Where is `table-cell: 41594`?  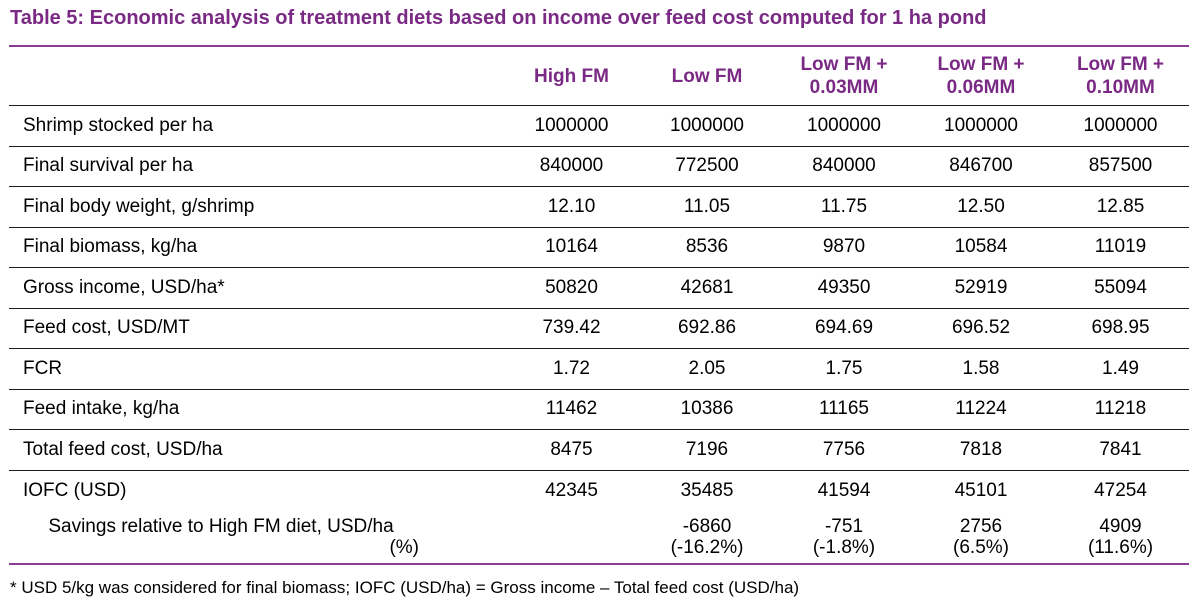 table-cell: 41594 is located at coordinates (844, 490).